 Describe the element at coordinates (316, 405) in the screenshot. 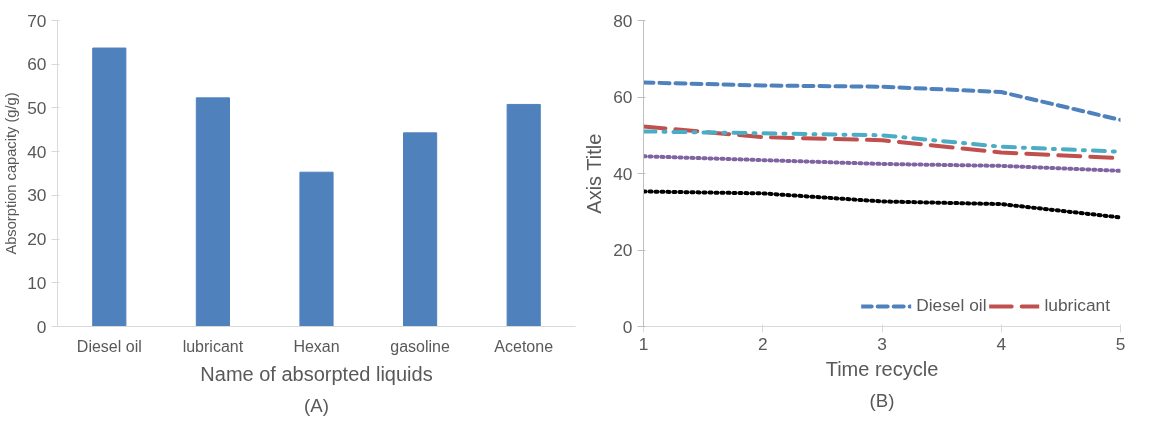

I see `text: (A)` at that location.